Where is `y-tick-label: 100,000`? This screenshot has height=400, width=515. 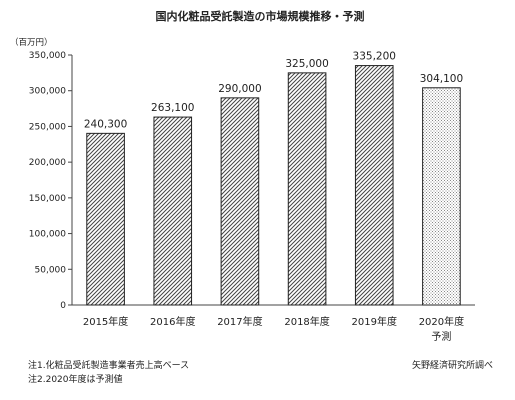
y-tick-label: 100,000 is located at coordinates (47, 235).